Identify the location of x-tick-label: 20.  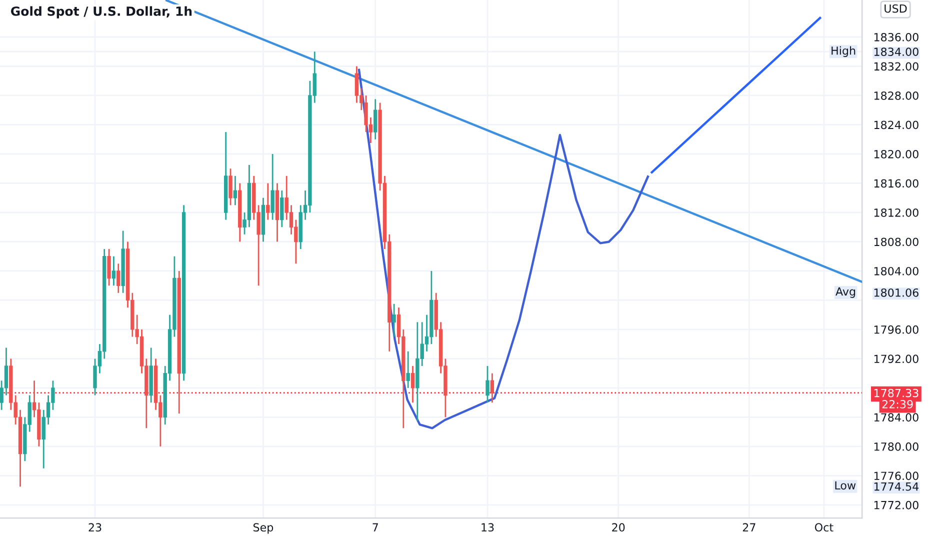
(618, 527).